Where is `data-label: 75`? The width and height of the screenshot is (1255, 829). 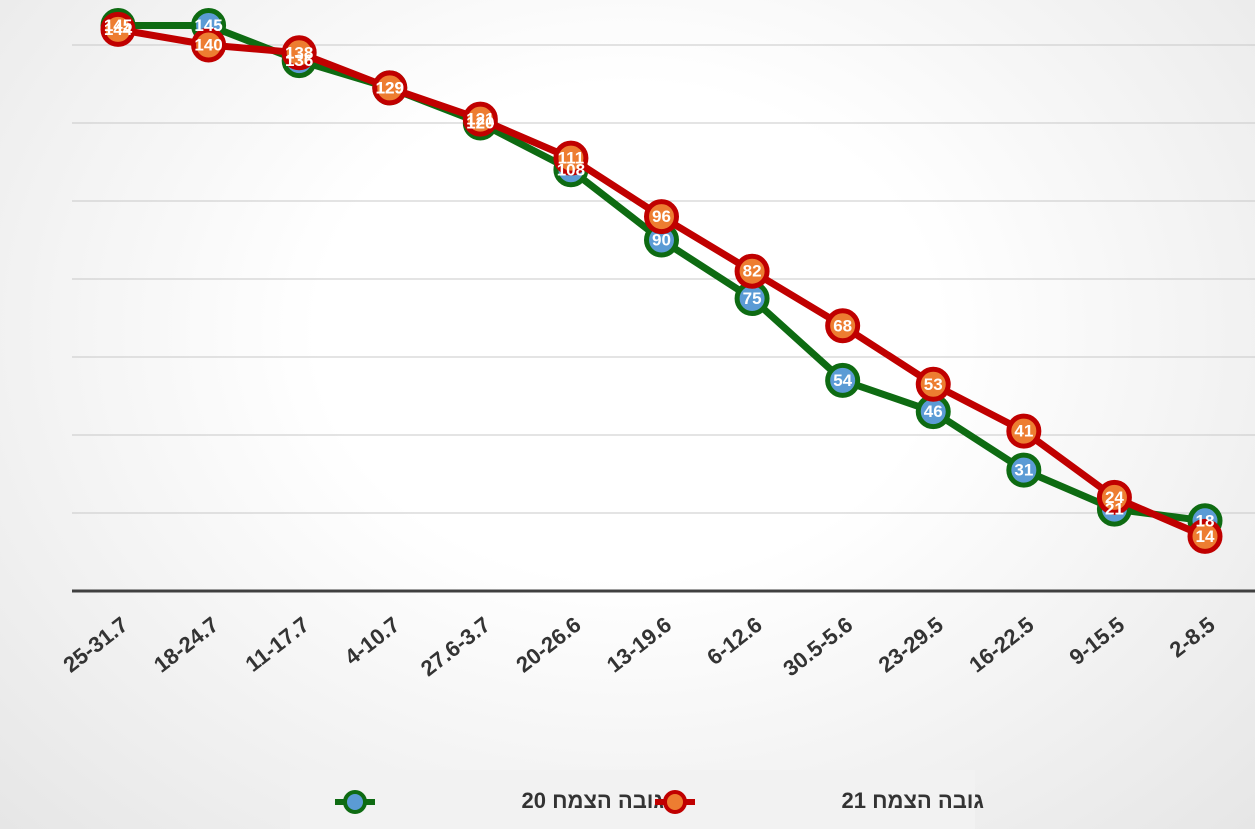 data-label: 75 is located at coordinates (752, 298).